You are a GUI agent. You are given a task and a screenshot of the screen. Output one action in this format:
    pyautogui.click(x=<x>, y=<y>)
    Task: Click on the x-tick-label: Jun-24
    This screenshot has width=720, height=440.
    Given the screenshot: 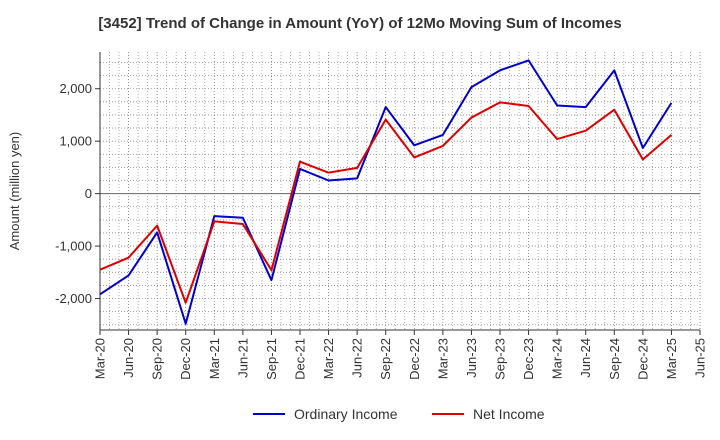 What is the action you would take?
    pyautogui.click(x=585, y=358)
    